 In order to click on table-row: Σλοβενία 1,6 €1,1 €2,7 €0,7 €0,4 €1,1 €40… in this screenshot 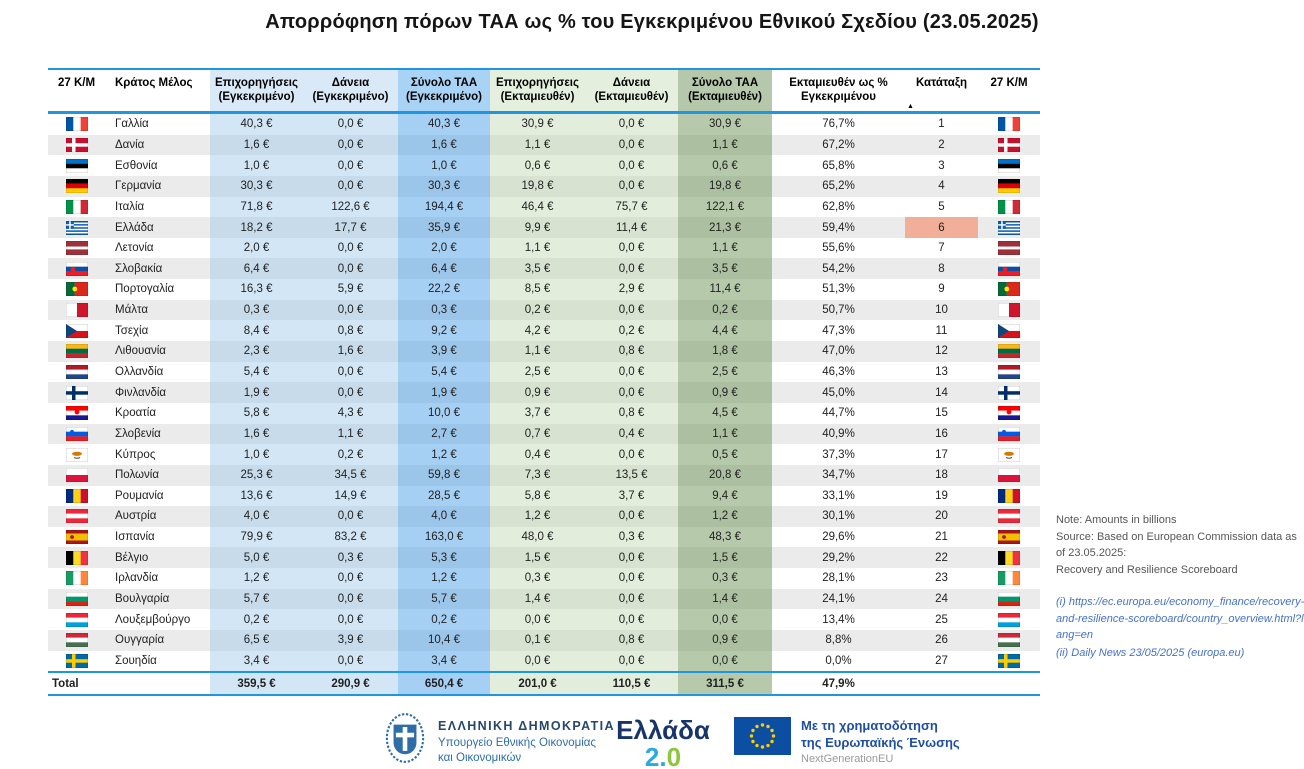, I will do `click(544, 434)`.